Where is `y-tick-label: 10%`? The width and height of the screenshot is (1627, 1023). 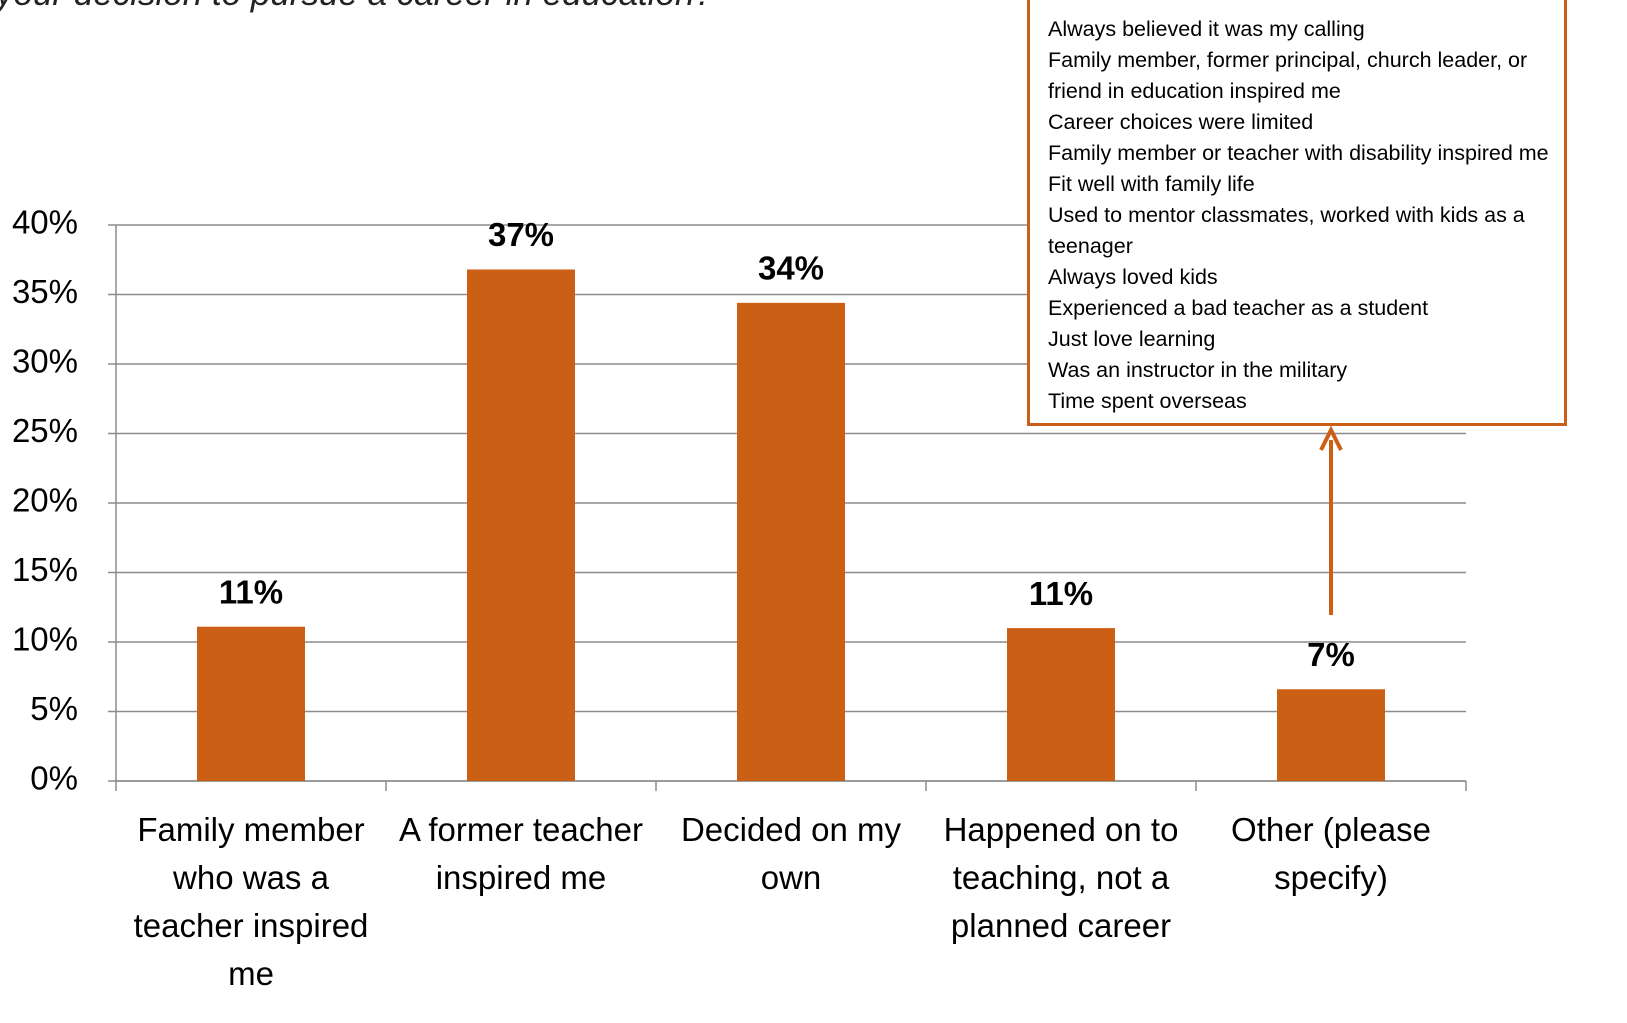 y-tick-label: 10% is located at coordinates (45, 639).